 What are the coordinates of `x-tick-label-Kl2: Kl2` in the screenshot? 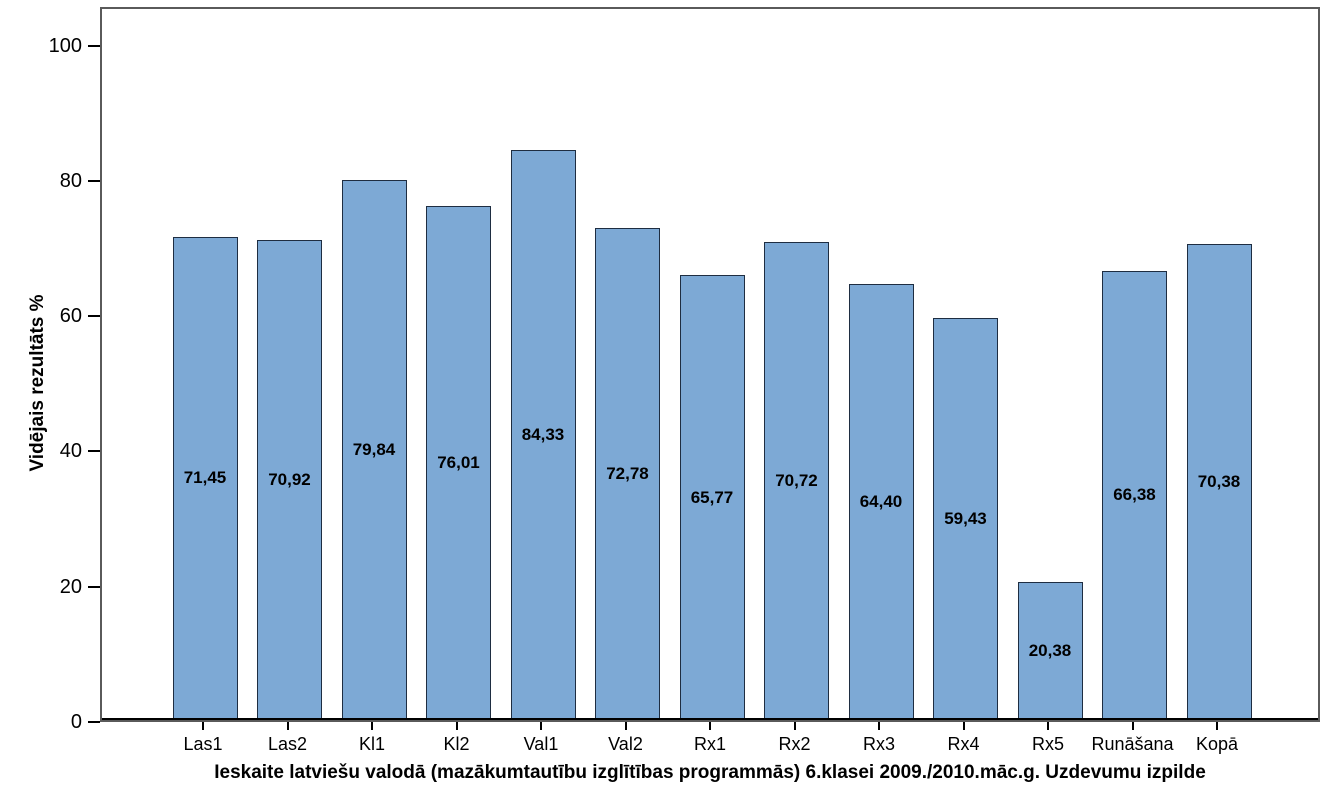 It's located at (456, 744).